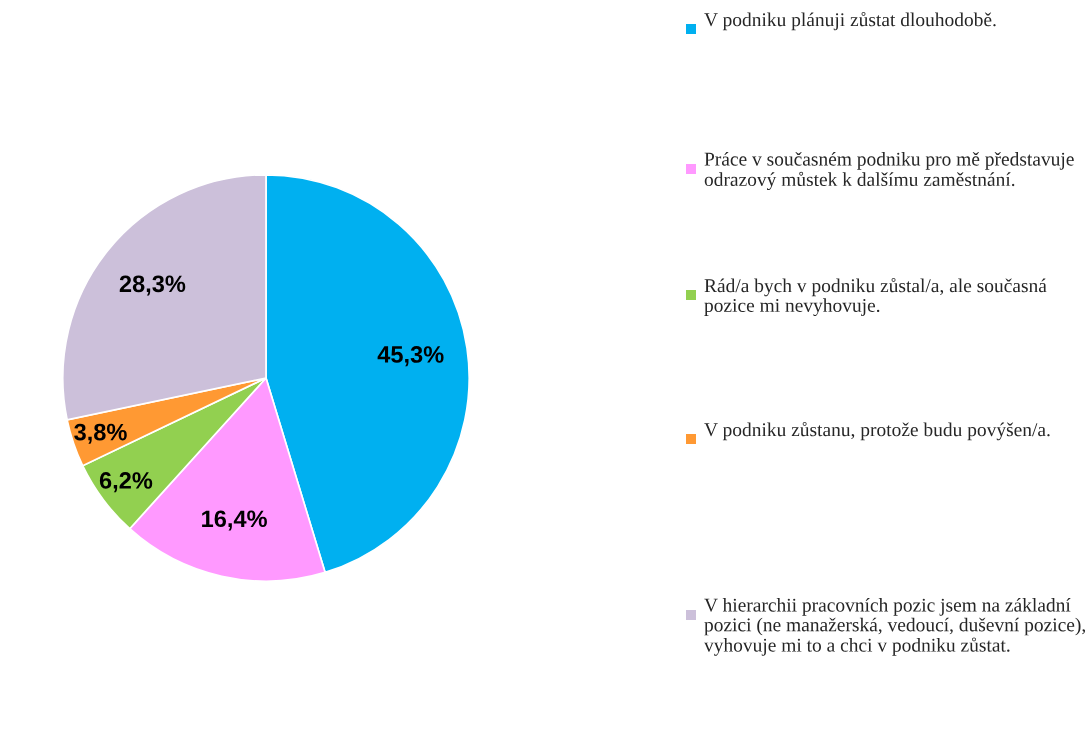 The image size is (1089, 743). Describe the element at coordinates (875, 297) in the screenshot. I see `legend-label: Rád/a bych v podniku zůstal/a, ale současná pozice mi nevyhovuje.` at that location.